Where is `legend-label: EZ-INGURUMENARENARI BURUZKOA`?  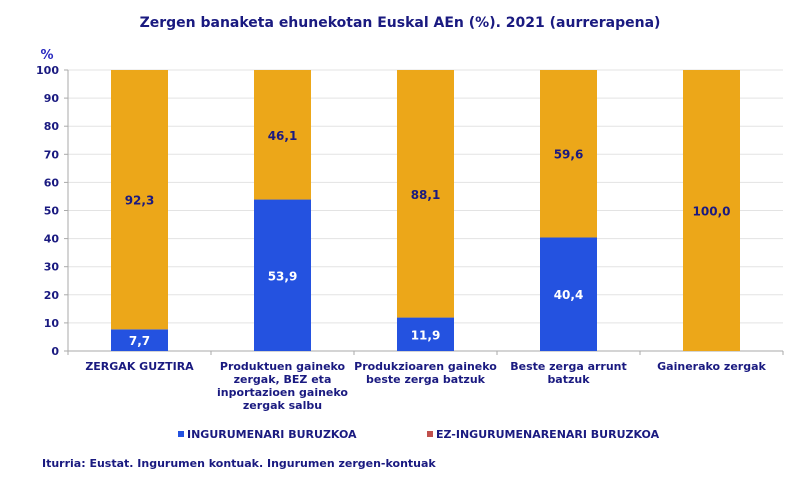
legend-label: EZ-INGURUMENARENARI BURUZKOA is located at coordinates (548, 434).